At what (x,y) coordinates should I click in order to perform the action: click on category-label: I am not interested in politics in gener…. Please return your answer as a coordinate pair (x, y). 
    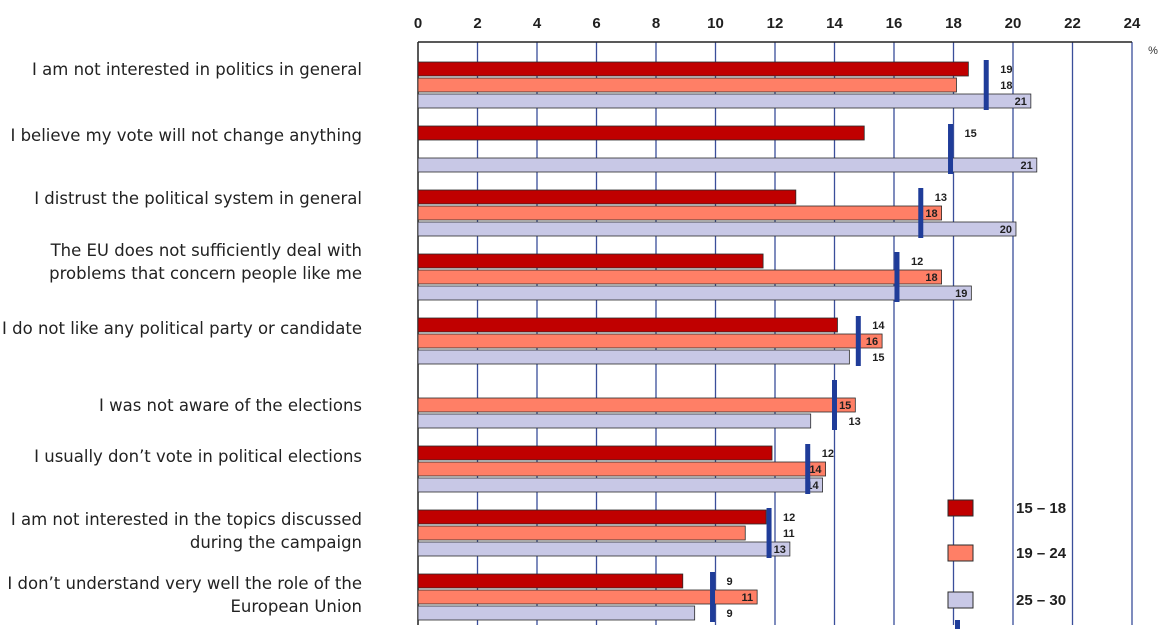
    Looking at the image, I should click on (197, 69).